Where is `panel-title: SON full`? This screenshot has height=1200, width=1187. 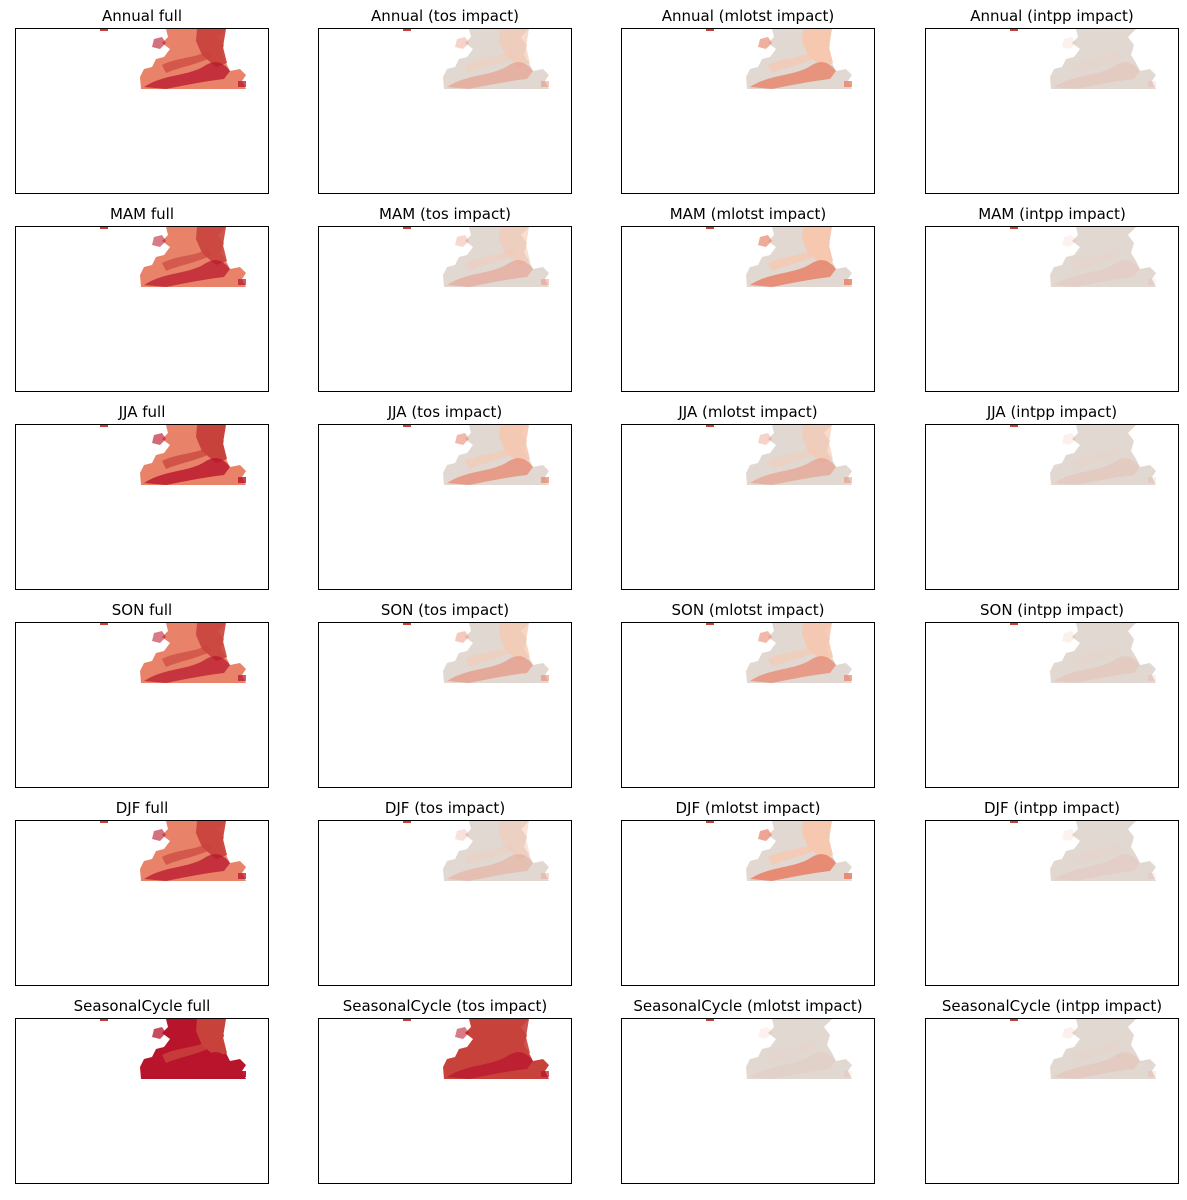 panel-title: SON full is located at coordinates (142, 610).